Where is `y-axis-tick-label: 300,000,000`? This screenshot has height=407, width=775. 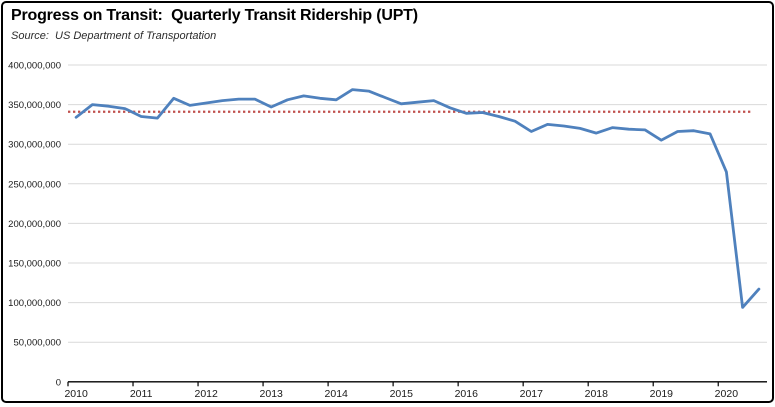 y-axis-tick-label: 300,000,000 is located at coordinates (34, 145).